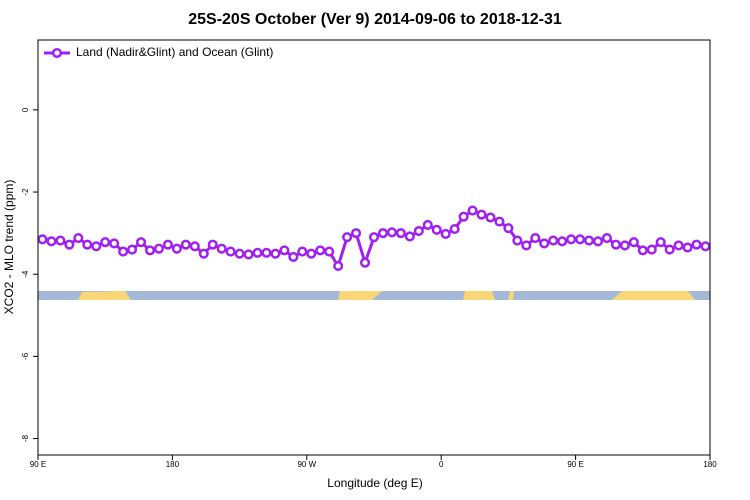 This screenshot has width=750, height=500. What do you see at coordinates (306, 464) in the screenshot?
I see `x-tick-label: 90 W` at bounding box center [306, 464].